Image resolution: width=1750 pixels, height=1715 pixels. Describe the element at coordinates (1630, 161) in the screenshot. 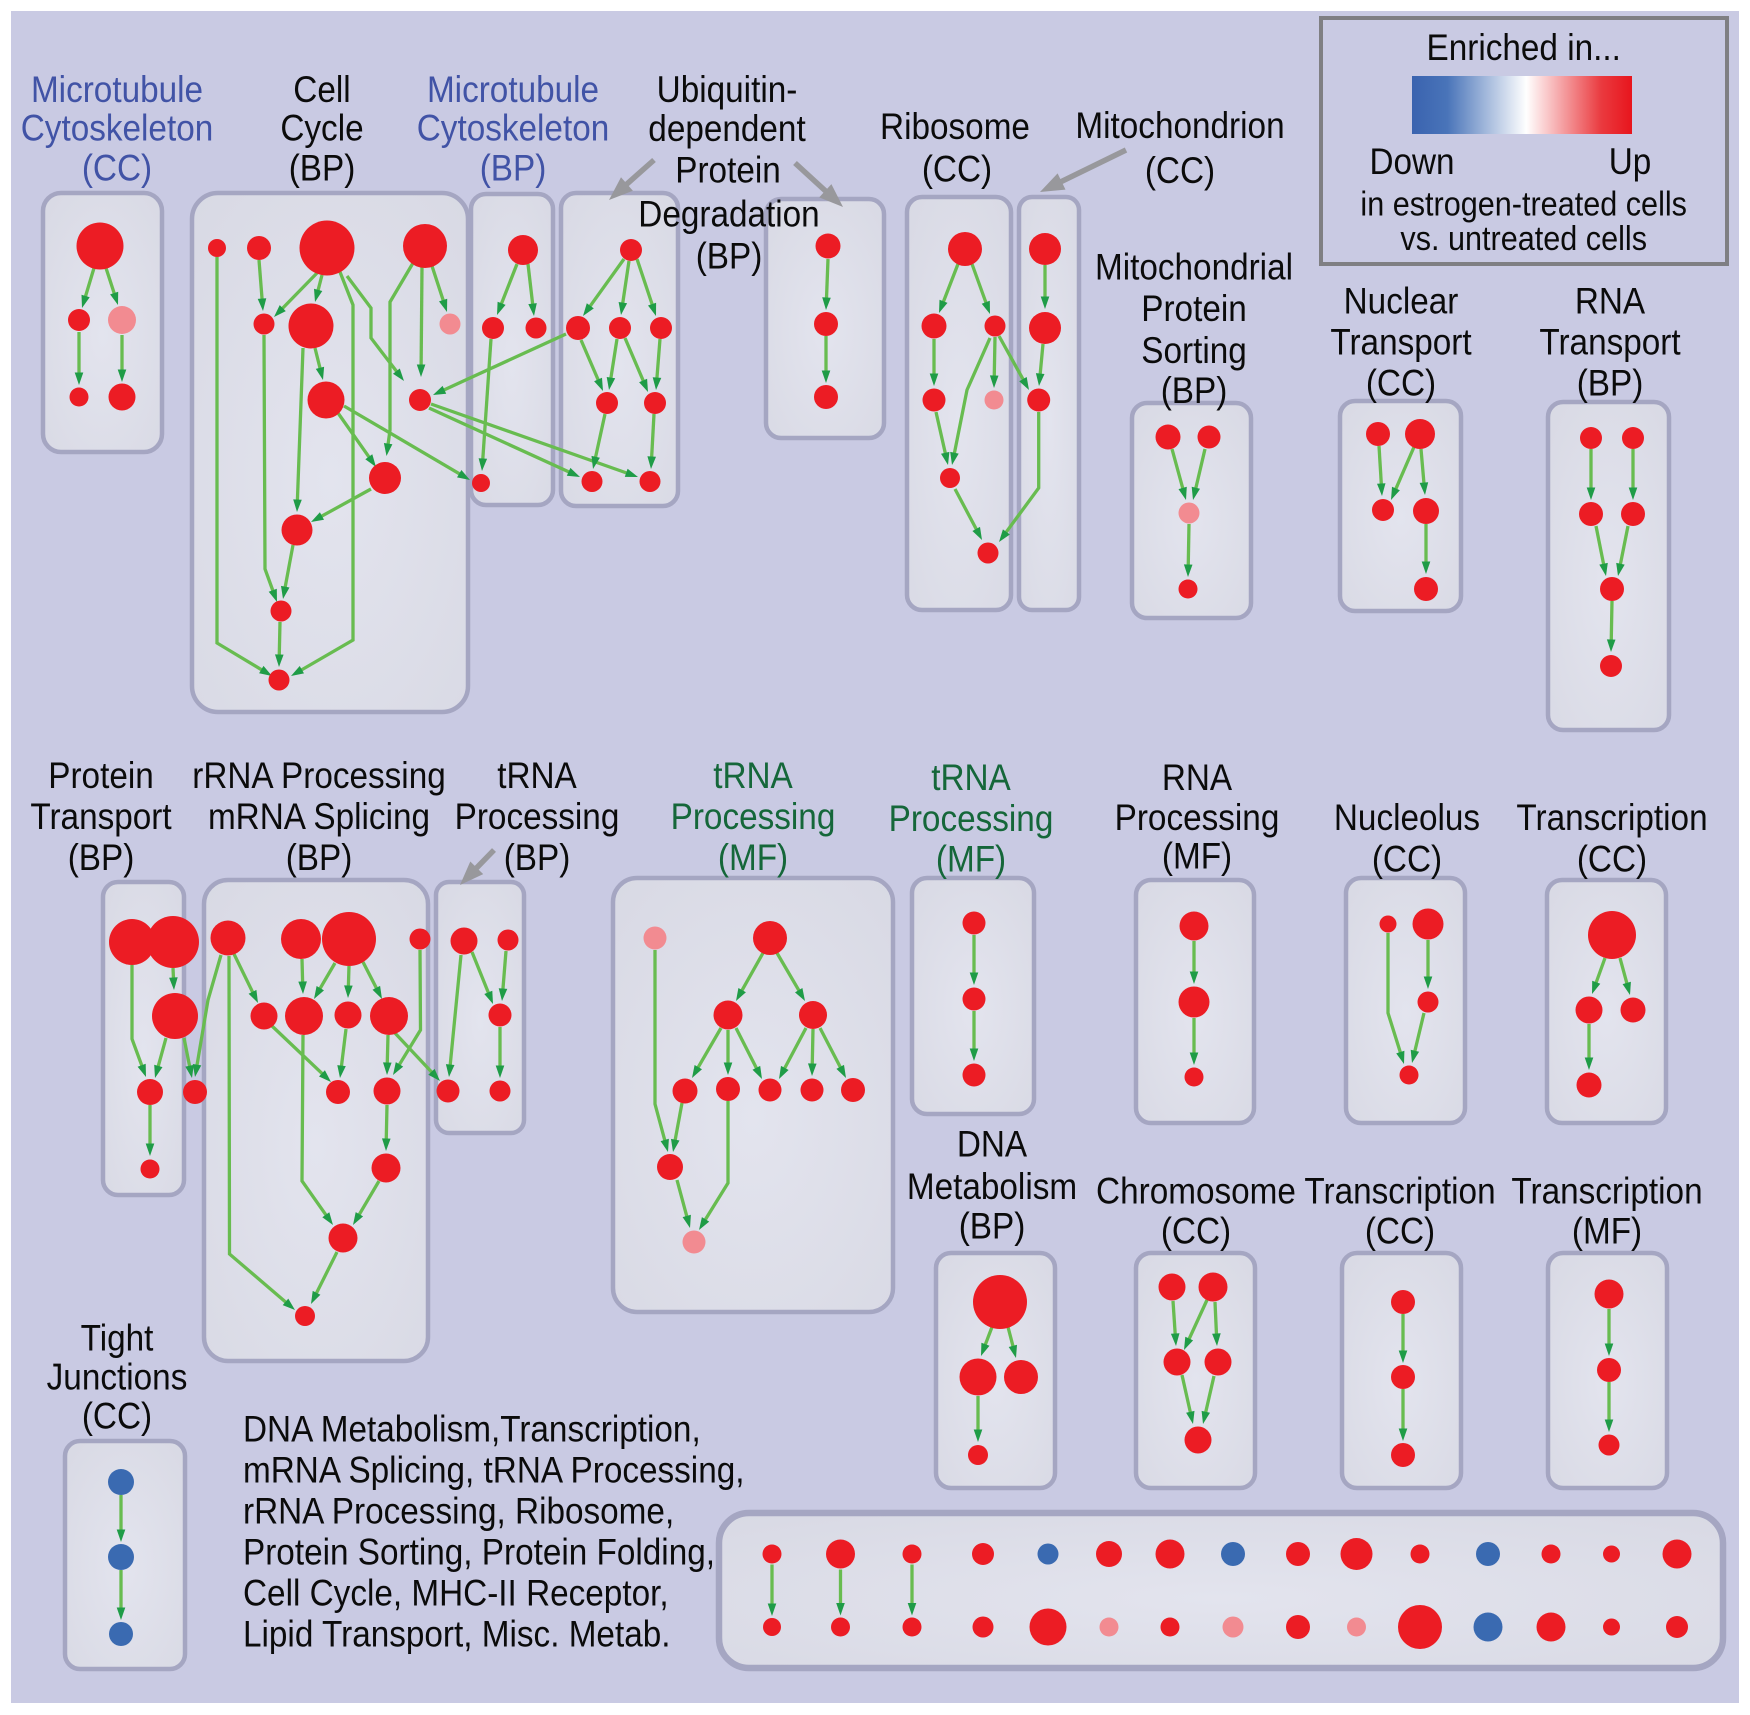

I see `svg-text: Up` at that location.